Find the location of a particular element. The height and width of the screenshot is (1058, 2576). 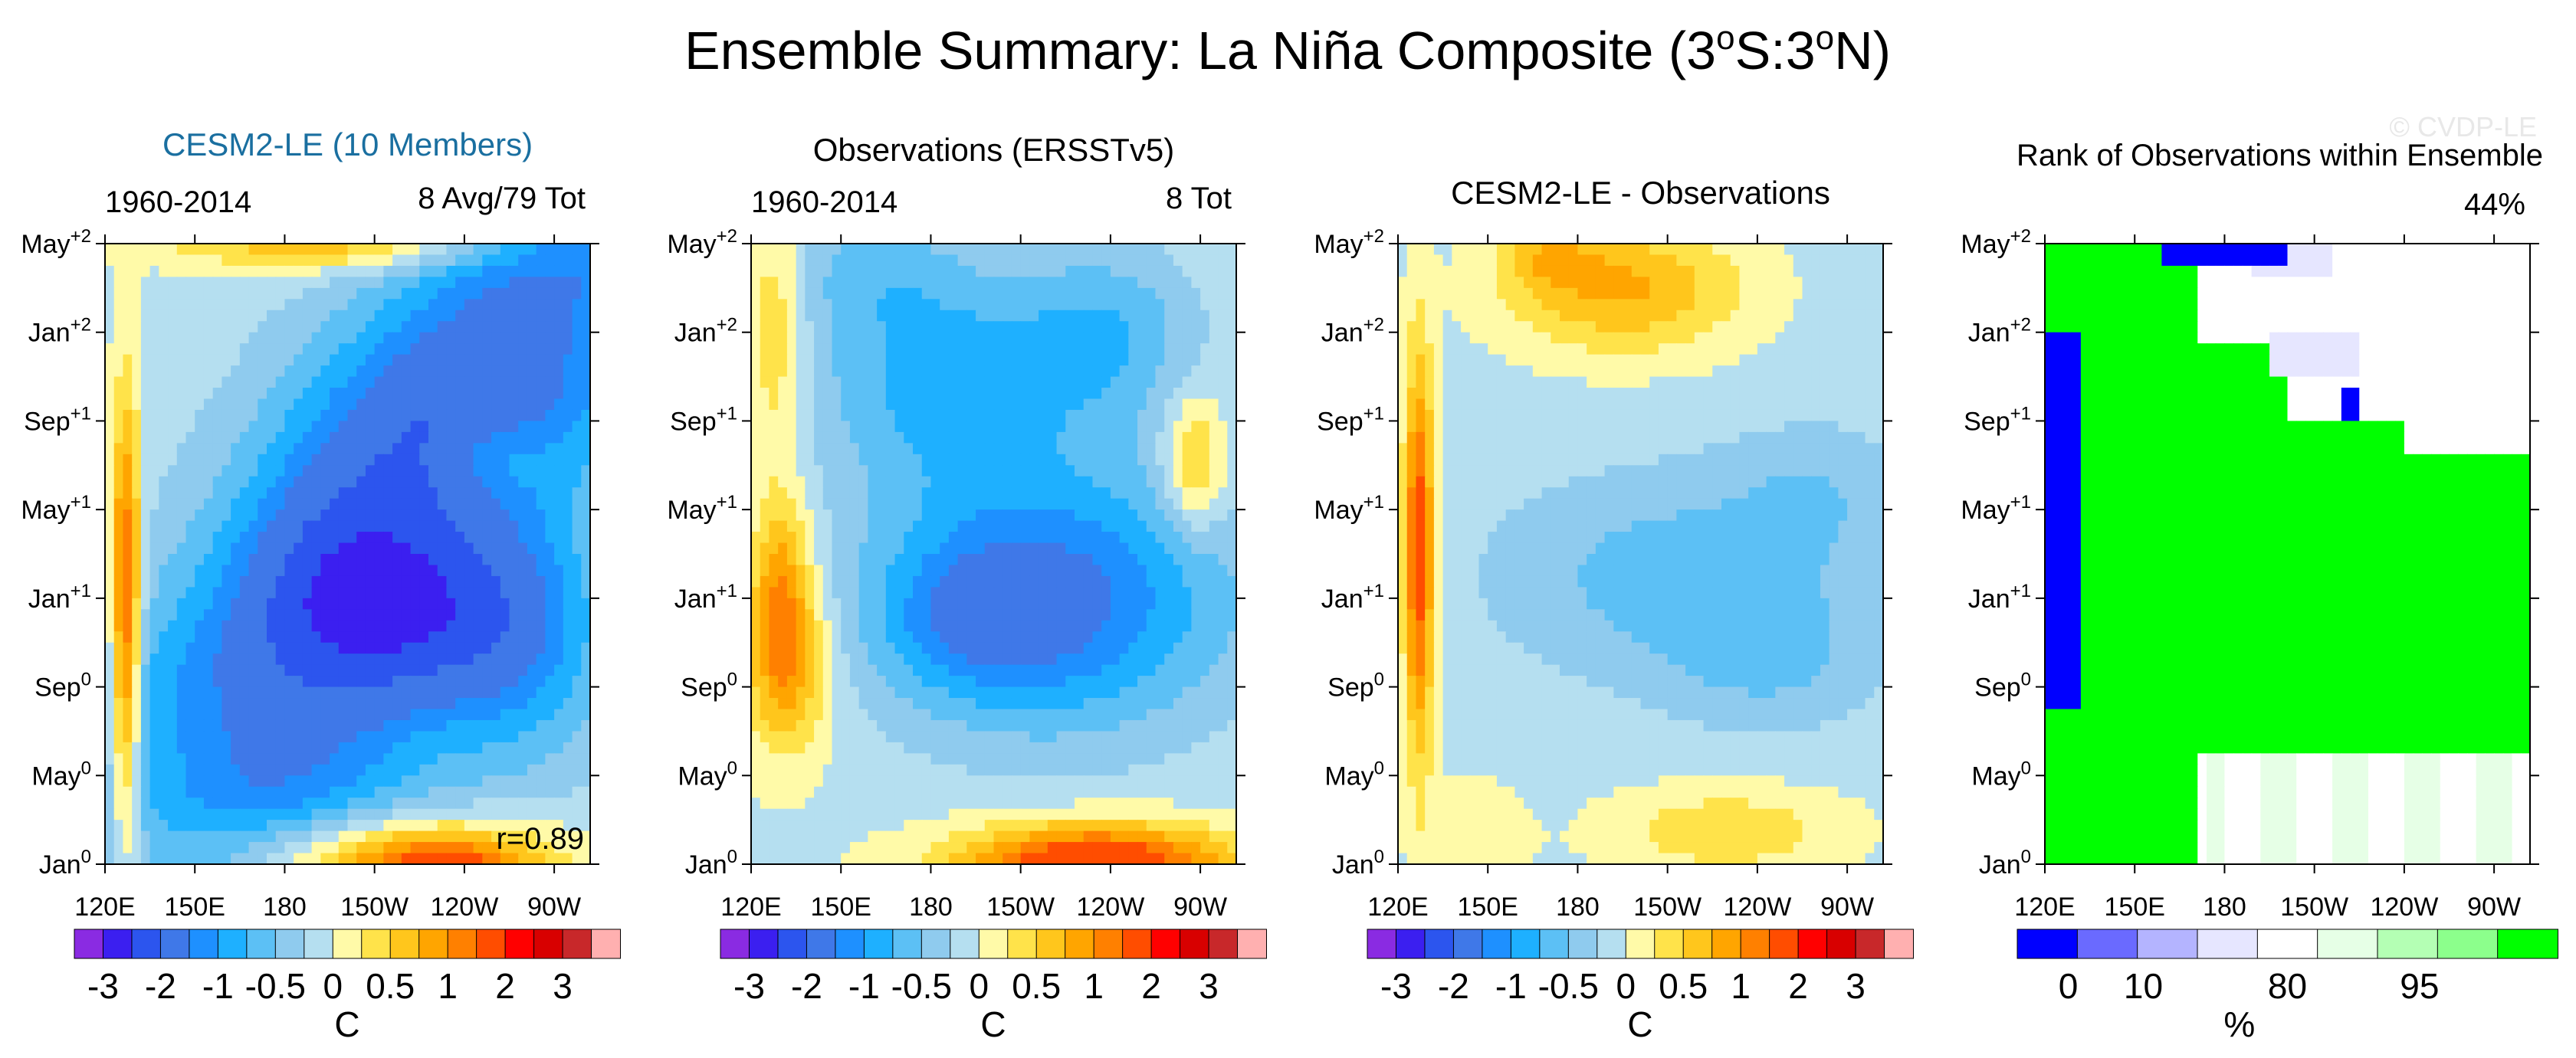

colorbar-swatch is located at coordinates (117, 944).